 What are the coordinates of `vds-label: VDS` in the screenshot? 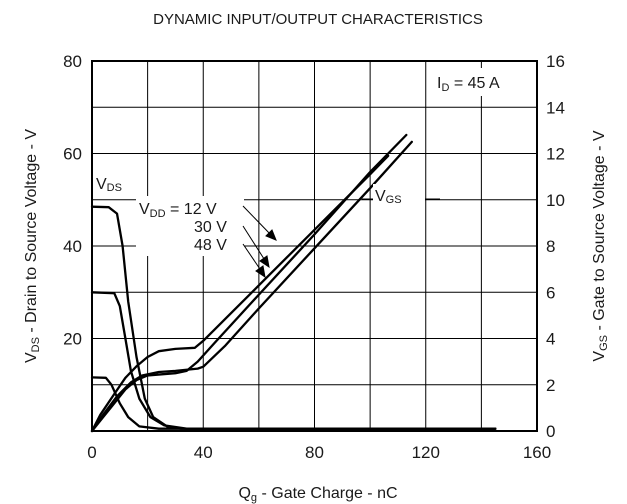 It's located at (109, 185).